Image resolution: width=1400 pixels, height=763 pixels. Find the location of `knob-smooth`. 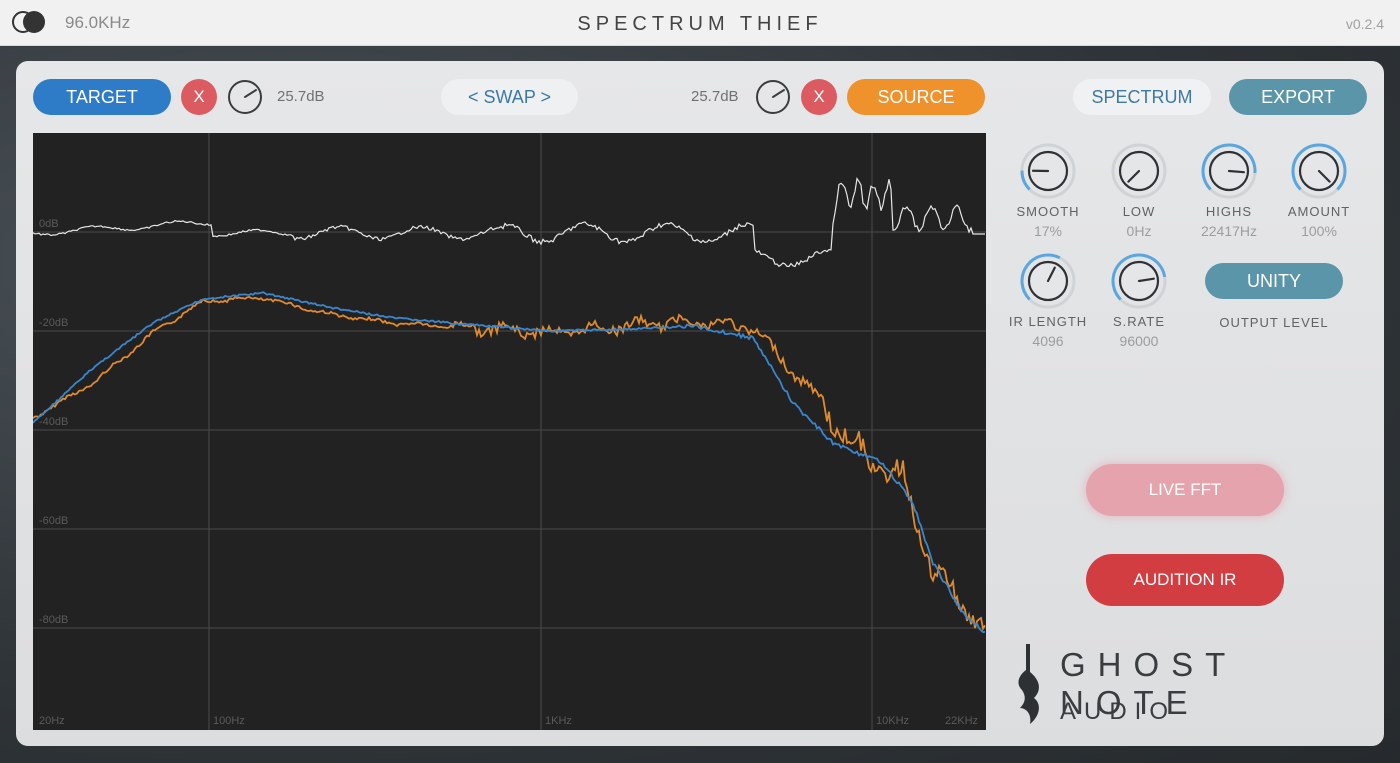

knob-smooth is located at coordinates (1048, 171).